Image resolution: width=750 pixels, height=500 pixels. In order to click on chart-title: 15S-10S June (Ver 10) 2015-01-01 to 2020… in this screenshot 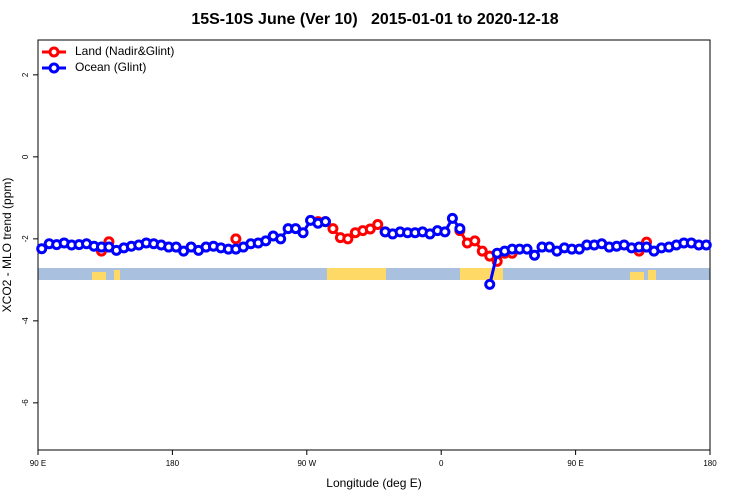, I will do `click(374, 19)`.